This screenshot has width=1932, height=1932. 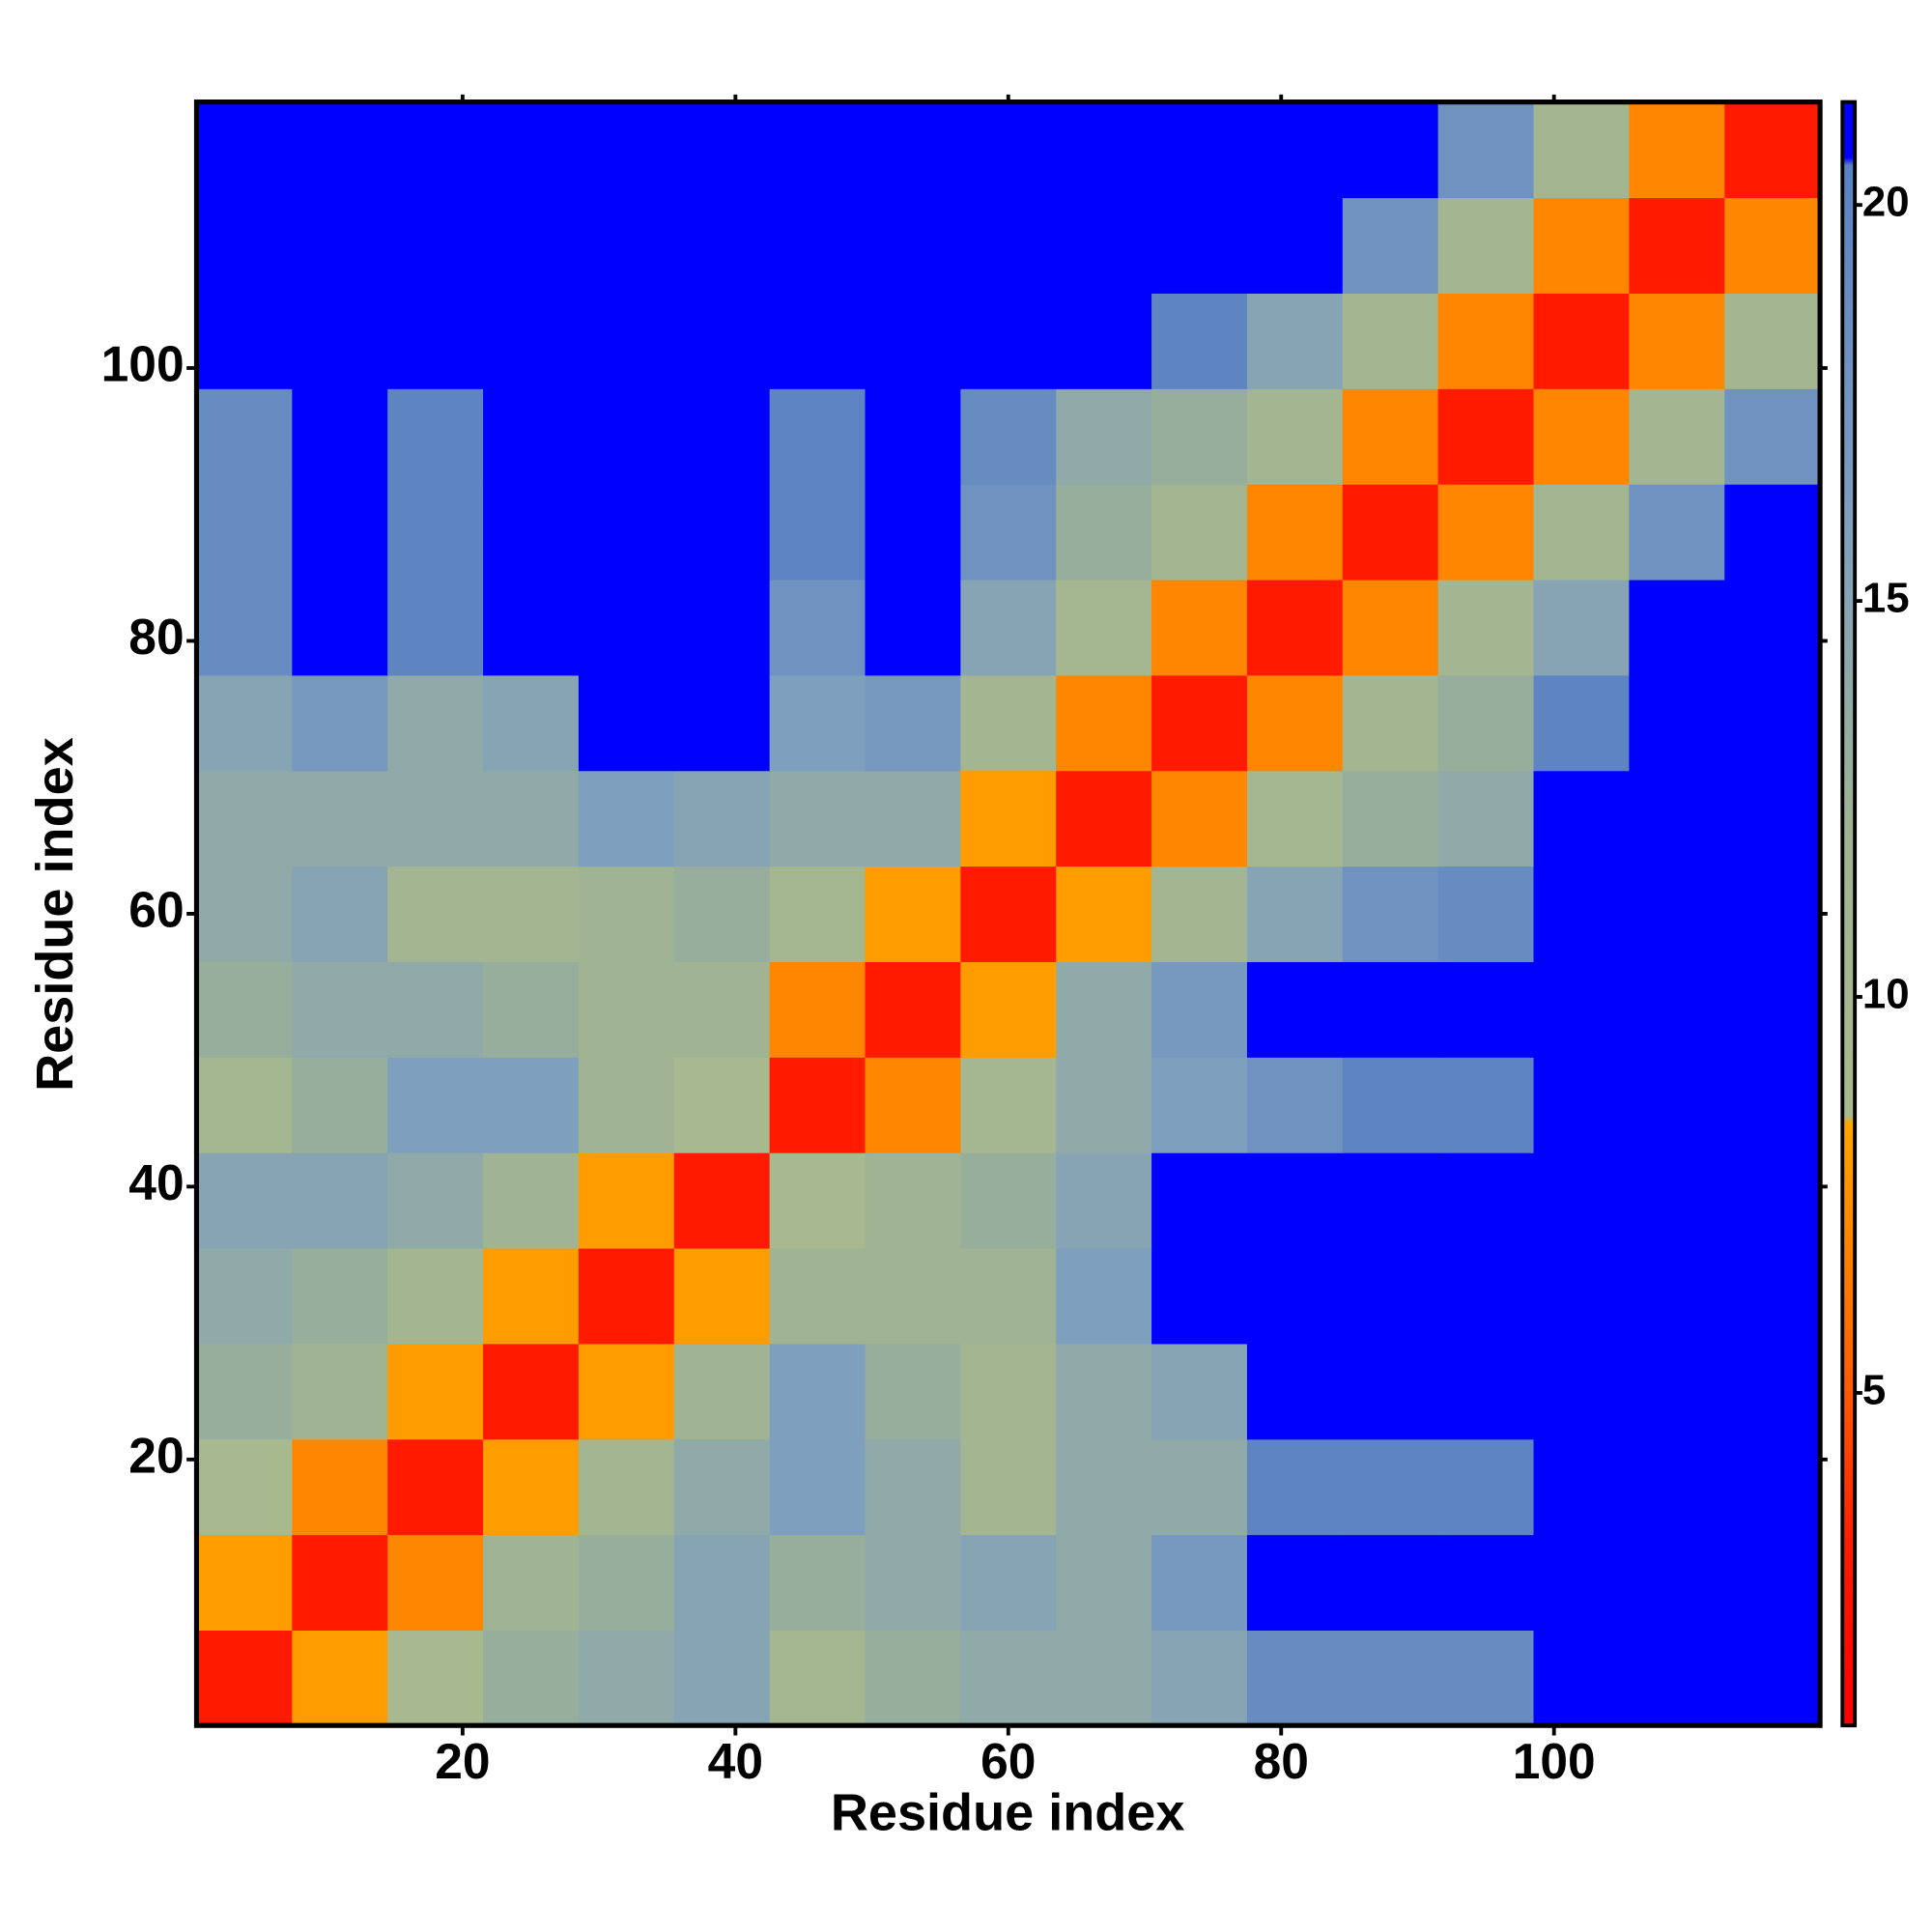 What do you see at coordinates (1874, 1389) in the screenshot?
I see `colorbar-tick-label: 5` at bounding box center [1874, 1389].